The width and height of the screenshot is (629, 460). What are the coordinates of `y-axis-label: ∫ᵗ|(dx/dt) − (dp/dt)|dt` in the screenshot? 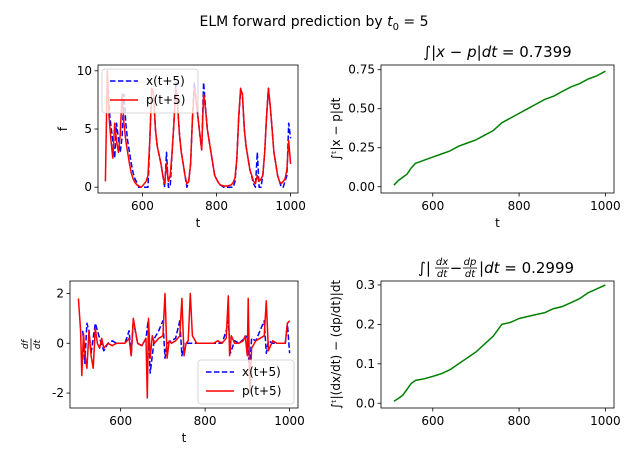 It's located at (336, 345).